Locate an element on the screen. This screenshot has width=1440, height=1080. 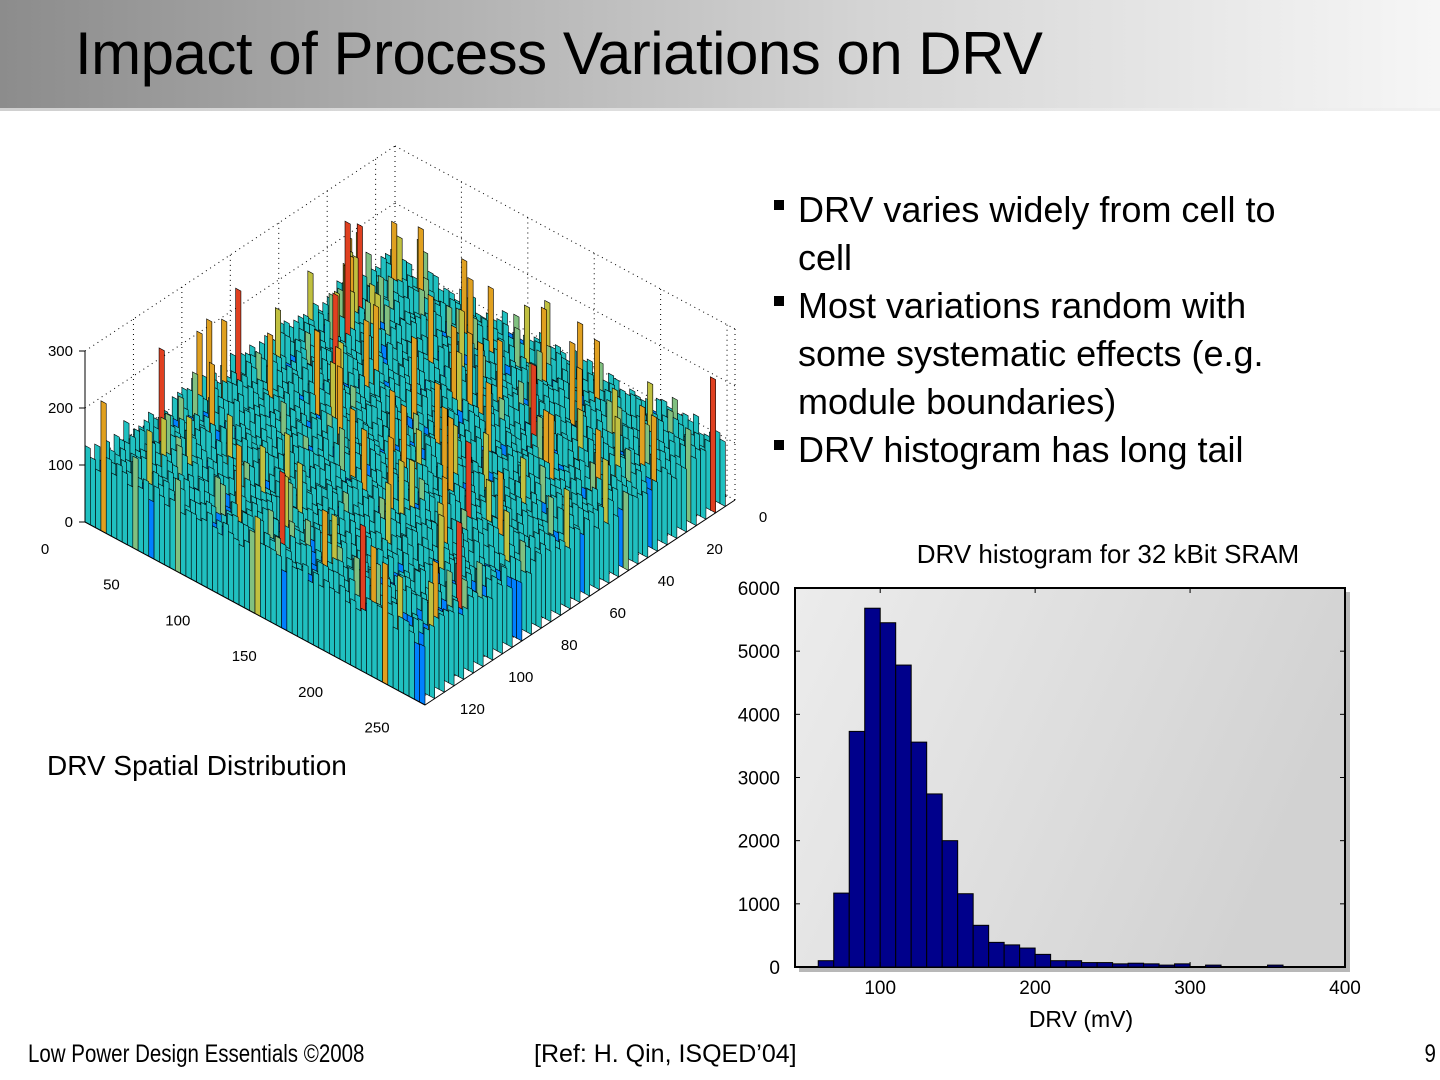
bullet-text: module boundaries) is located at coordinates (957, 401).